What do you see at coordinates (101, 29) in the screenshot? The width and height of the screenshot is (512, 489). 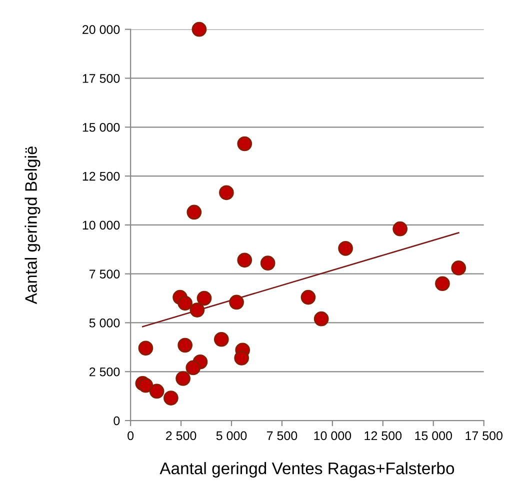 I see `y-tick-label: 20 000` at bounding box center [101, 29].